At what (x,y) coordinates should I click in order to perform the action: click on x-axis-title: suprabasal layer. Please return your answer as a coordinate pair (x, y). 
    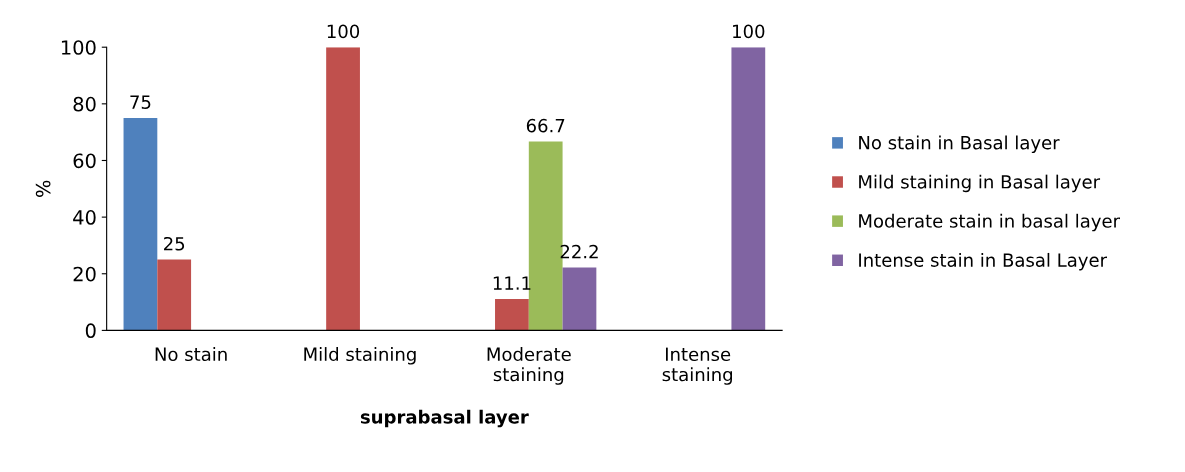
    Looking at the image, I should click on (444, 418).